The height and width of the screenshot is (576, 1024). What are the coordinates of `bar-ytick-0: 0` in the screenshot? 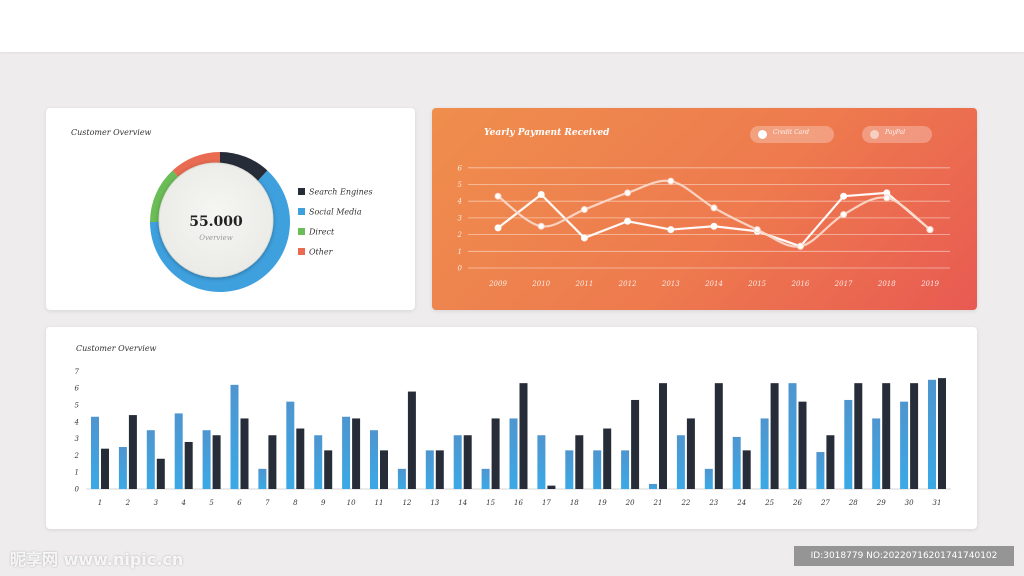 It's located at (77, 490).